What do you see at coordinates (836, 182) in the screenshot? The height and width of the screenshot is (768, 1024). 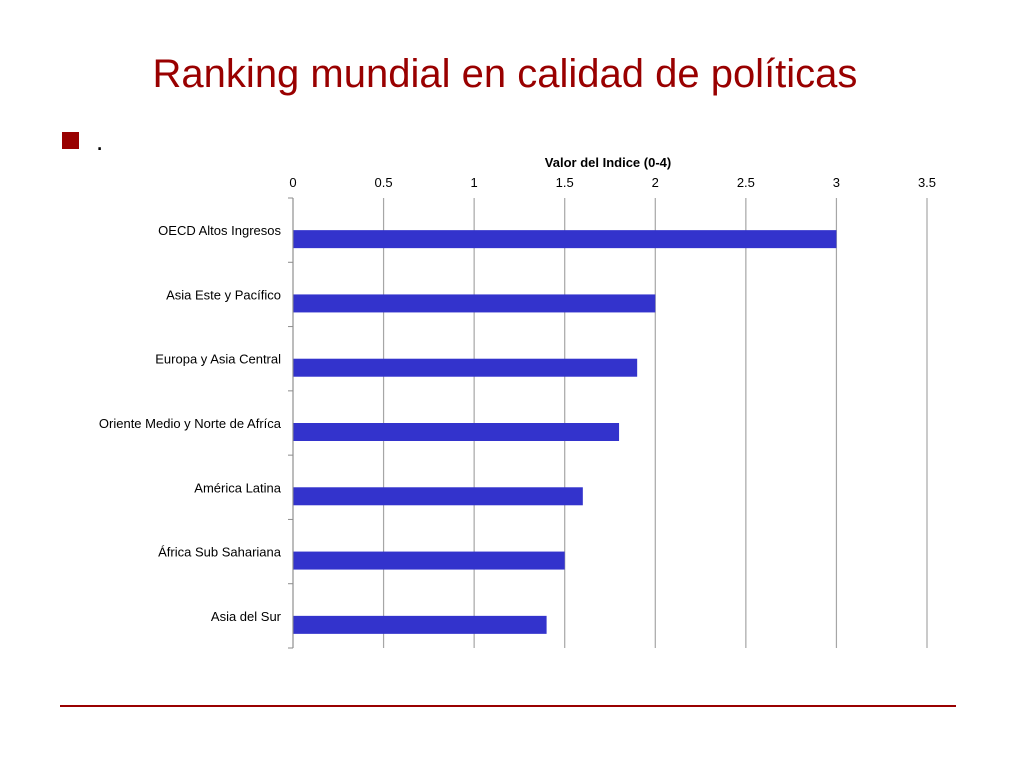 I see `x-tick-label: 3` at bounding box center [836, 182].